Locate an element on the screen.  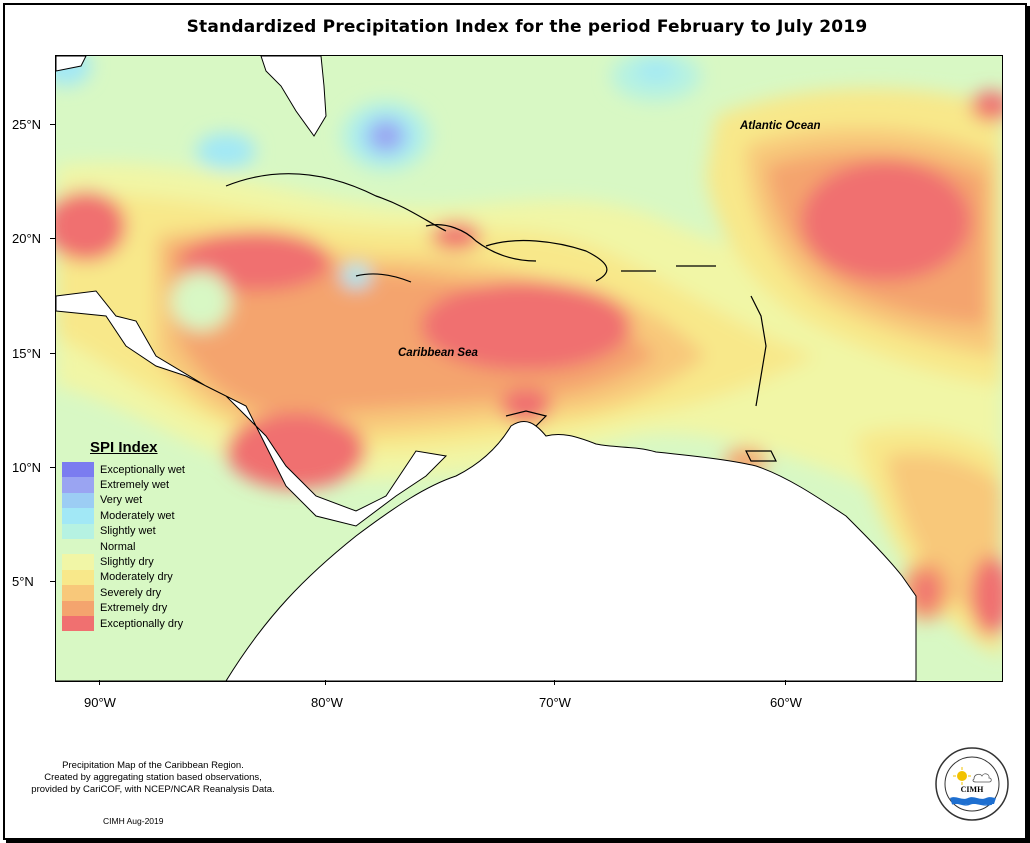
cloud-icon is located at coordinates (982, 778).